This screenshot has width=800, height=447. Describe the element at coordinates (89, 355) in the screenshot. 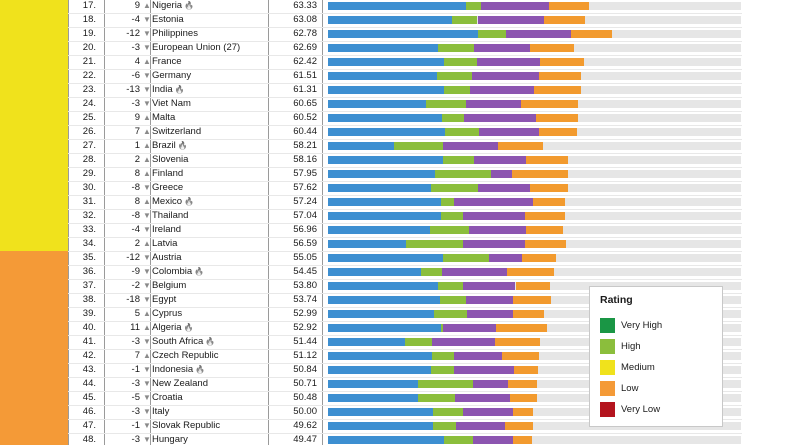

I see `rank-label: 42.` at that location.